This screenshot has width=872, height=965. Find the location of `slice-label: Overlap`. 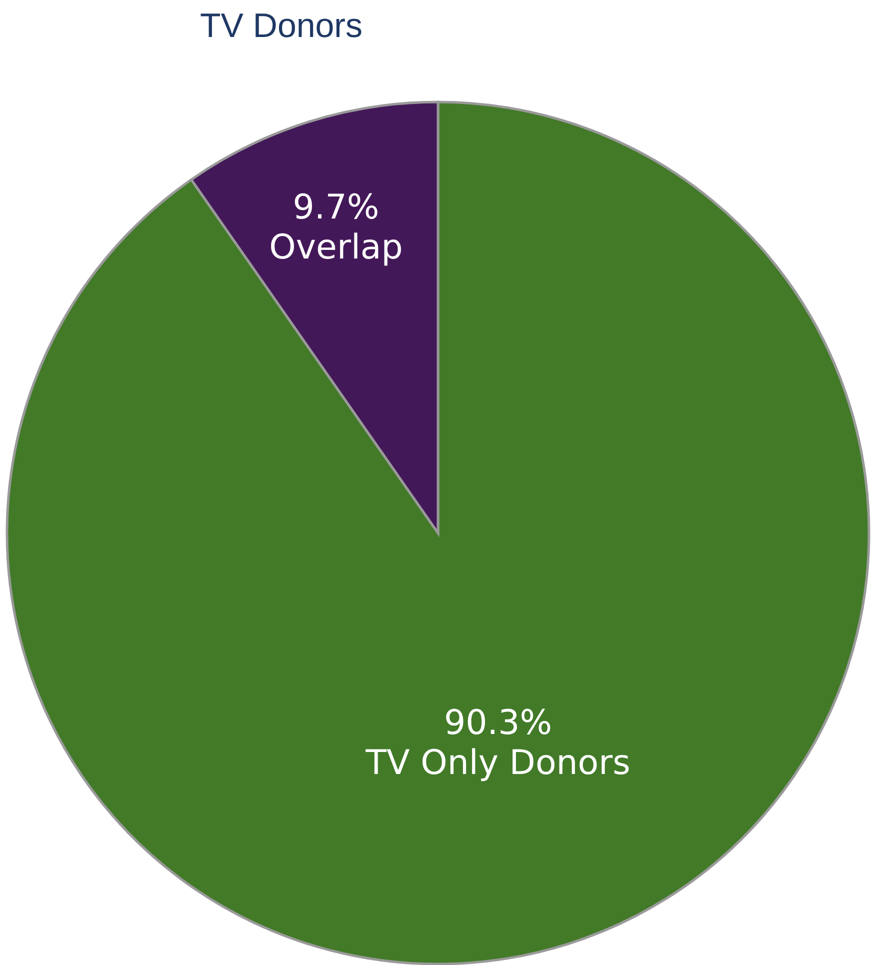

slice-label: Overlap is located at coordinates (336, 248).